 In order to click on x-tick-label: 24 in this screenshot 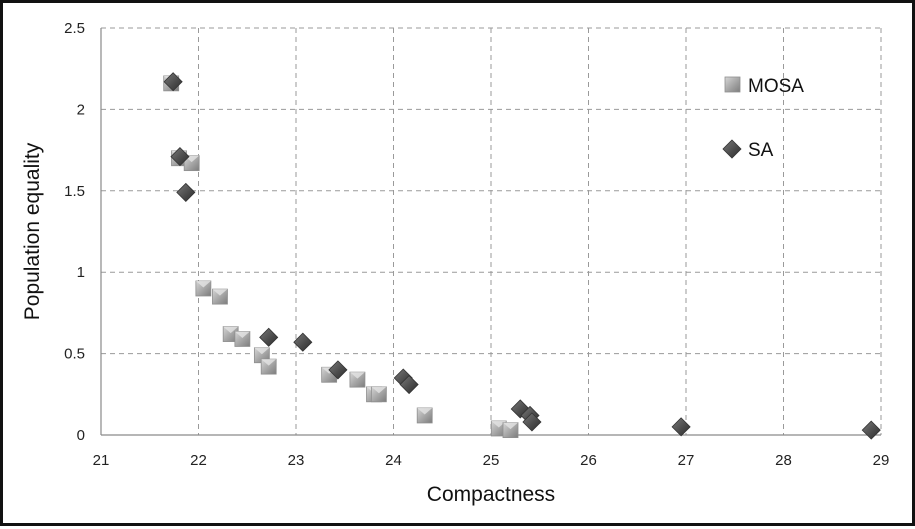, I will do `click(393, 460)`.